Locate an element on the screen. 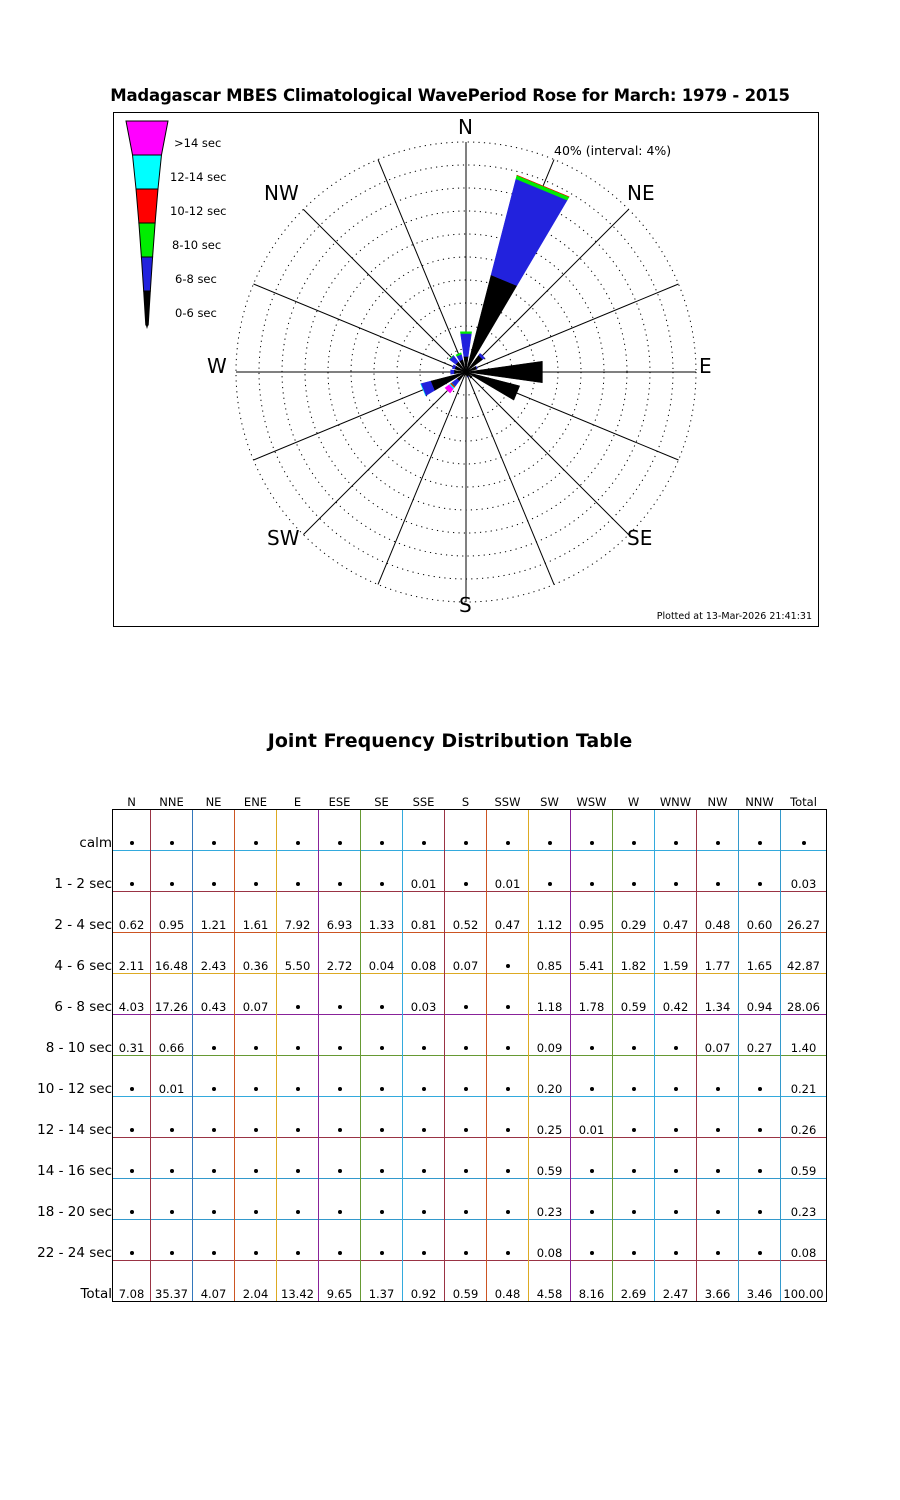 The image size is (900, 1500). table-cell: 0.01 is located at coordinates (171, 1076).